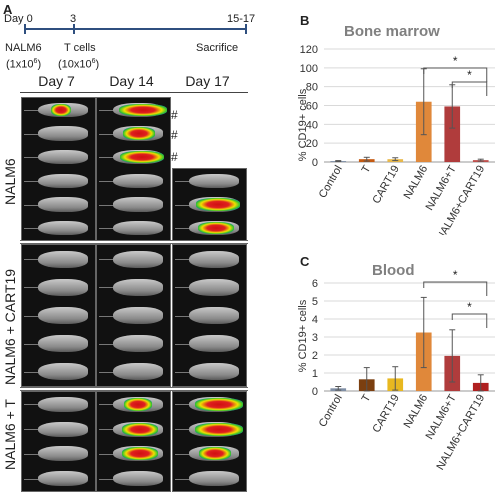  Describe the element at coordinates (392, 31) in the screenshot. I see `chart-title: Bone marrow` at that location.